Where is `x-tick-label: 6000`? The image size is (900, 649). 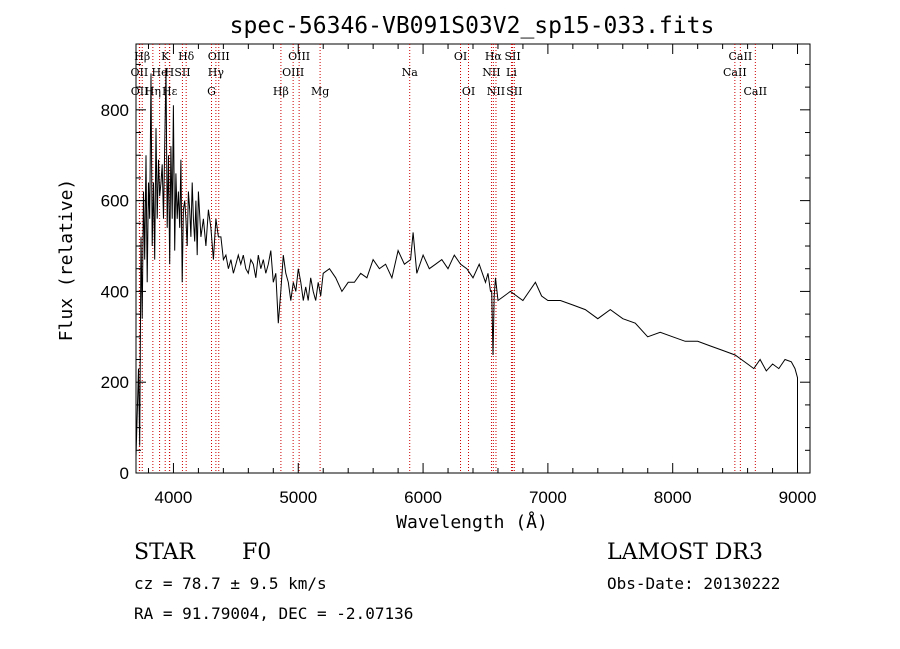 x-tick-label: 6000 is located at coordinates (423, 497).